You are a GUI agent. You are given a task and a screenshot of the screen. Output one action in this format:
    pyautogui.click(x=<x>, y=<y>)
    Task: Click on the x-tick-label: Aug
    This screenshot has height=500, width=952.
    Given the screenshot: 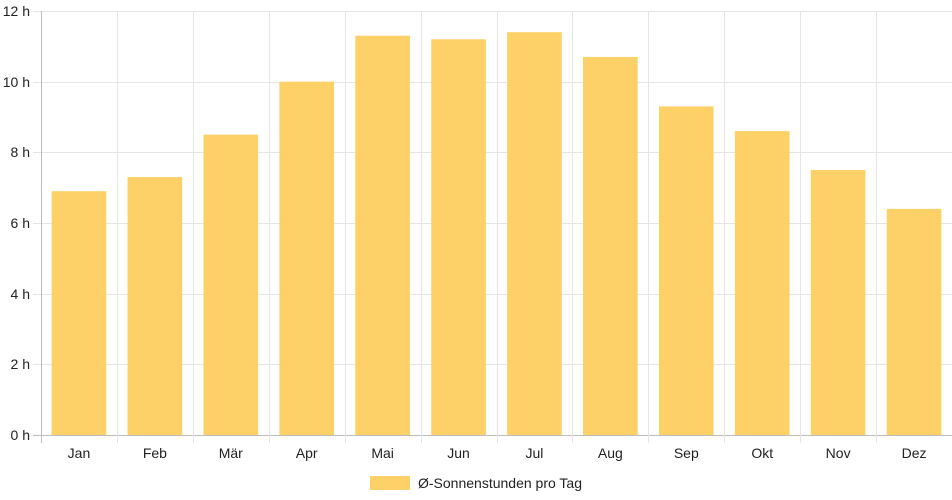 What is the action you would take?
    pyautogui.click(x=610, y=453)
    